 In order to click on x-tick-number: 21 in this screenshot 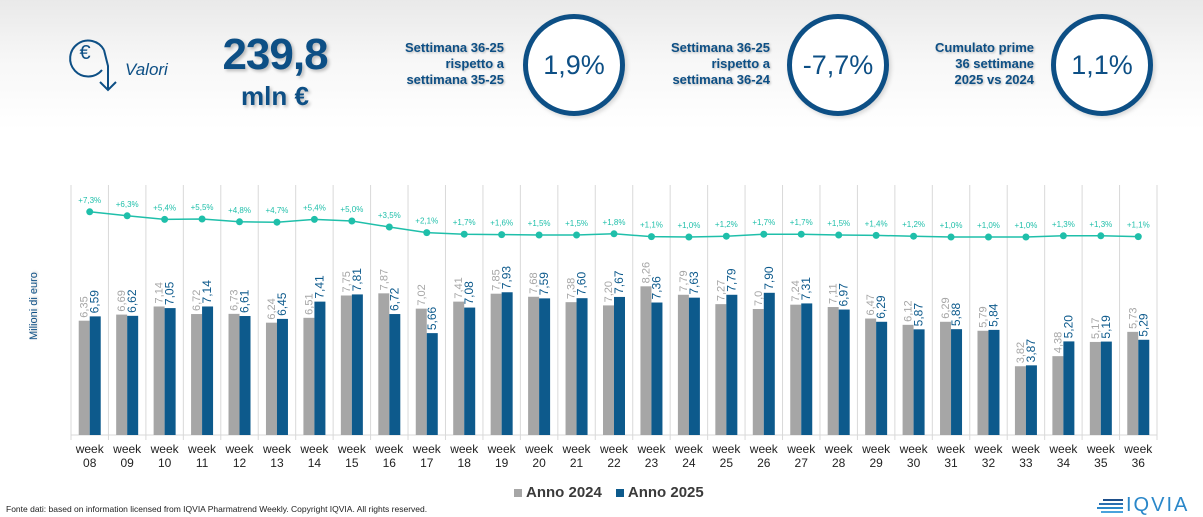, I will do `click(577, 463)`.